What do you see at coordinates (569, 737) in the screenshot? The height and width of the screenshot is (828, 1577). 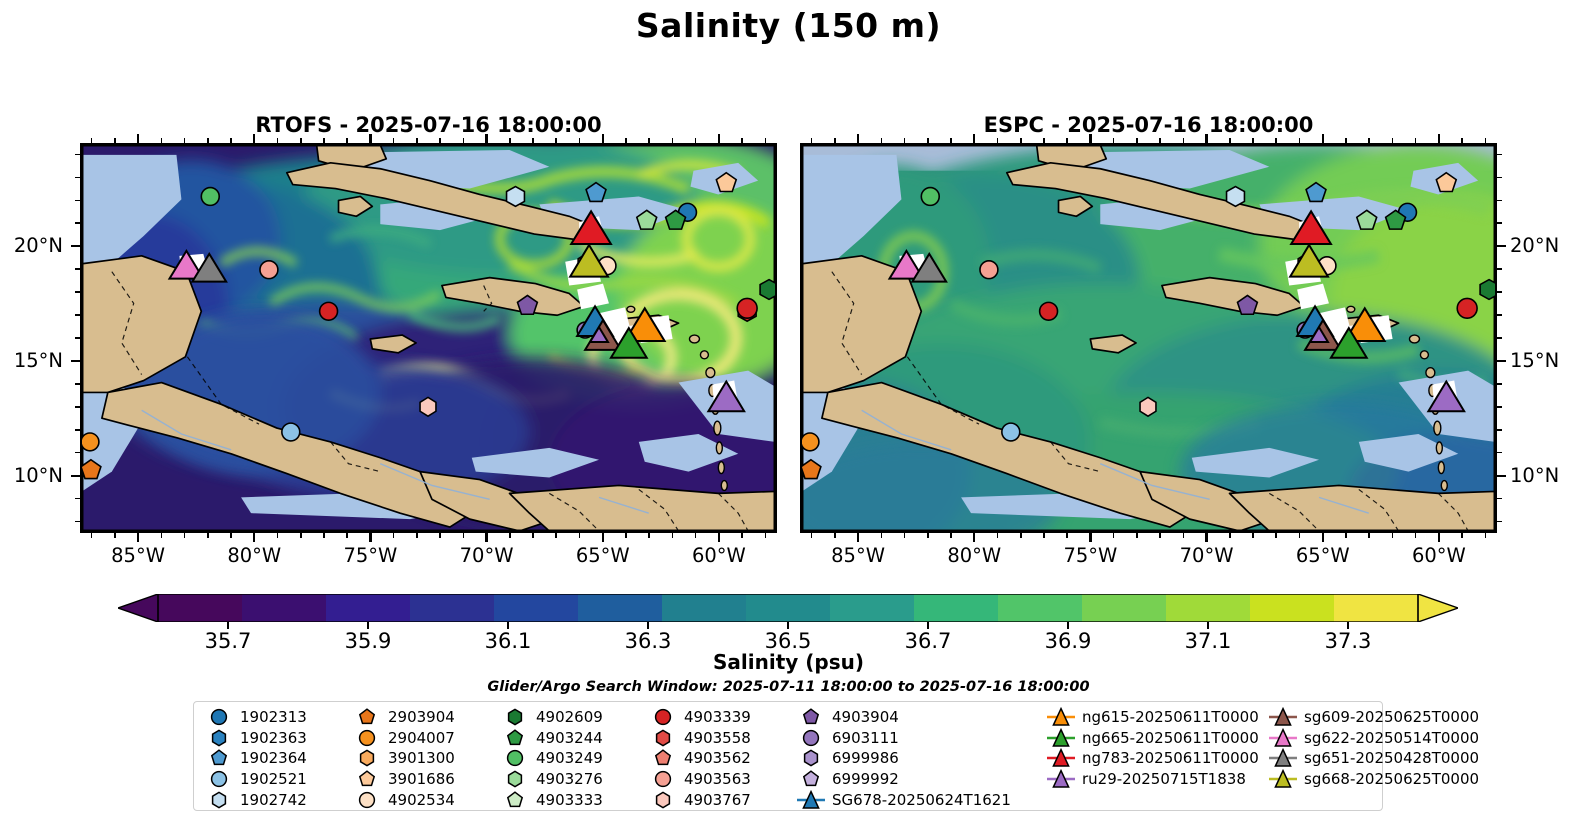 I see `legend-entry-label: 4903244` at bounding box center [569, 737].